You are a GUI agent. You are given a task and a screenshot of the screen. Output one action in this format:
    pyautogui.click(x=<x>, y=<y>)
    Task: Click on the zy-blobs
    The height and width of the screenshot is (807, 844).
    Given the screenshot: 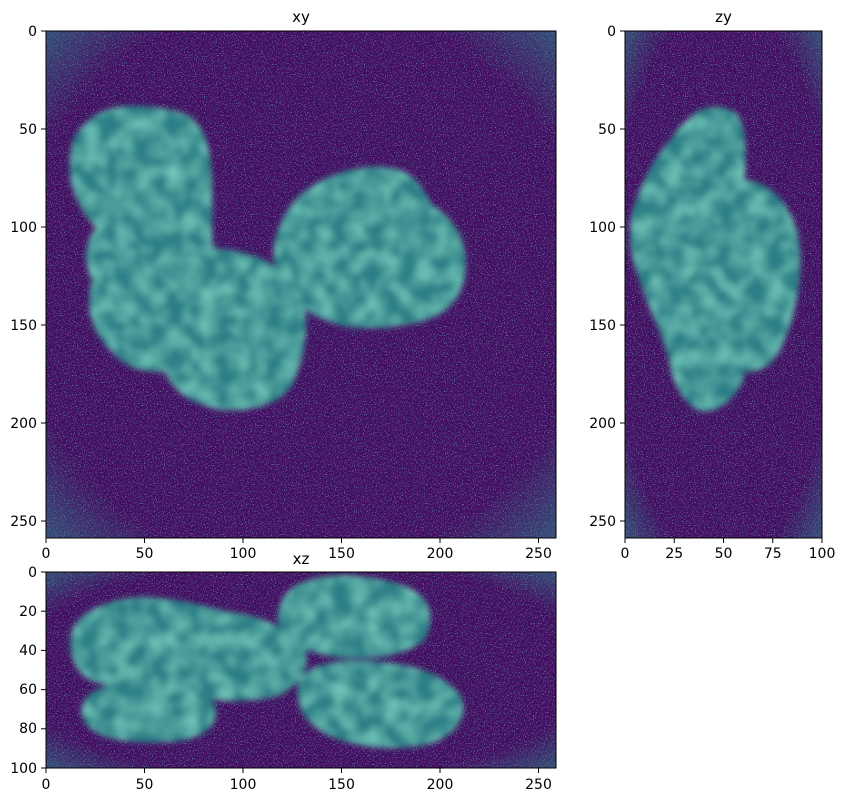 What is the action you would take?
    pyautogui.click(x=715, y=260)
    